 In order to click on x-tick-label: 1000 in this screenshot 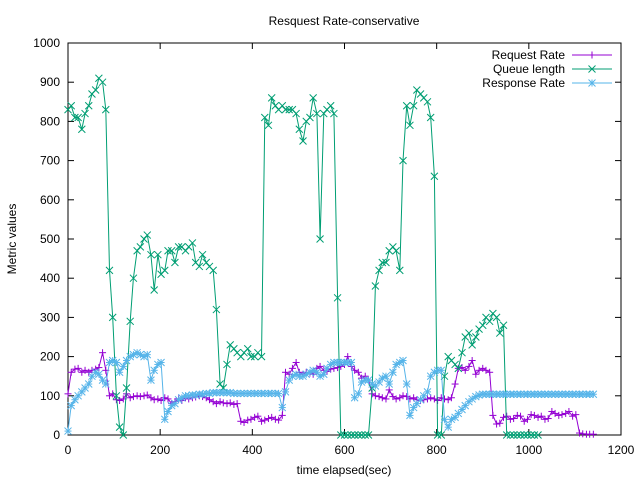, I will do `click(528, 450)`.